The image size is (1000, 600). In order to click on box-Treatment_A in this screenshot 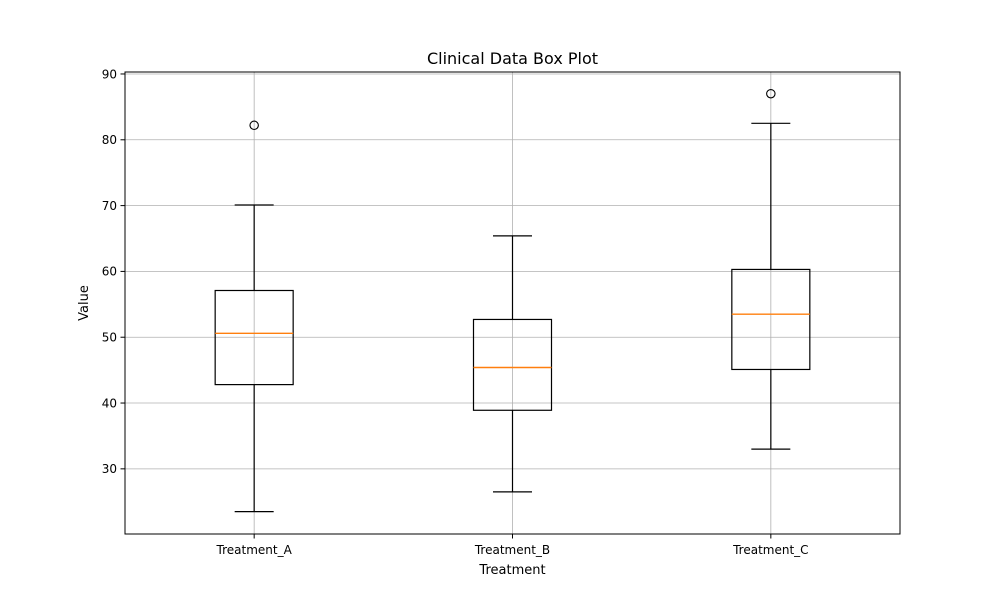, I will do `click(254, 316)`.